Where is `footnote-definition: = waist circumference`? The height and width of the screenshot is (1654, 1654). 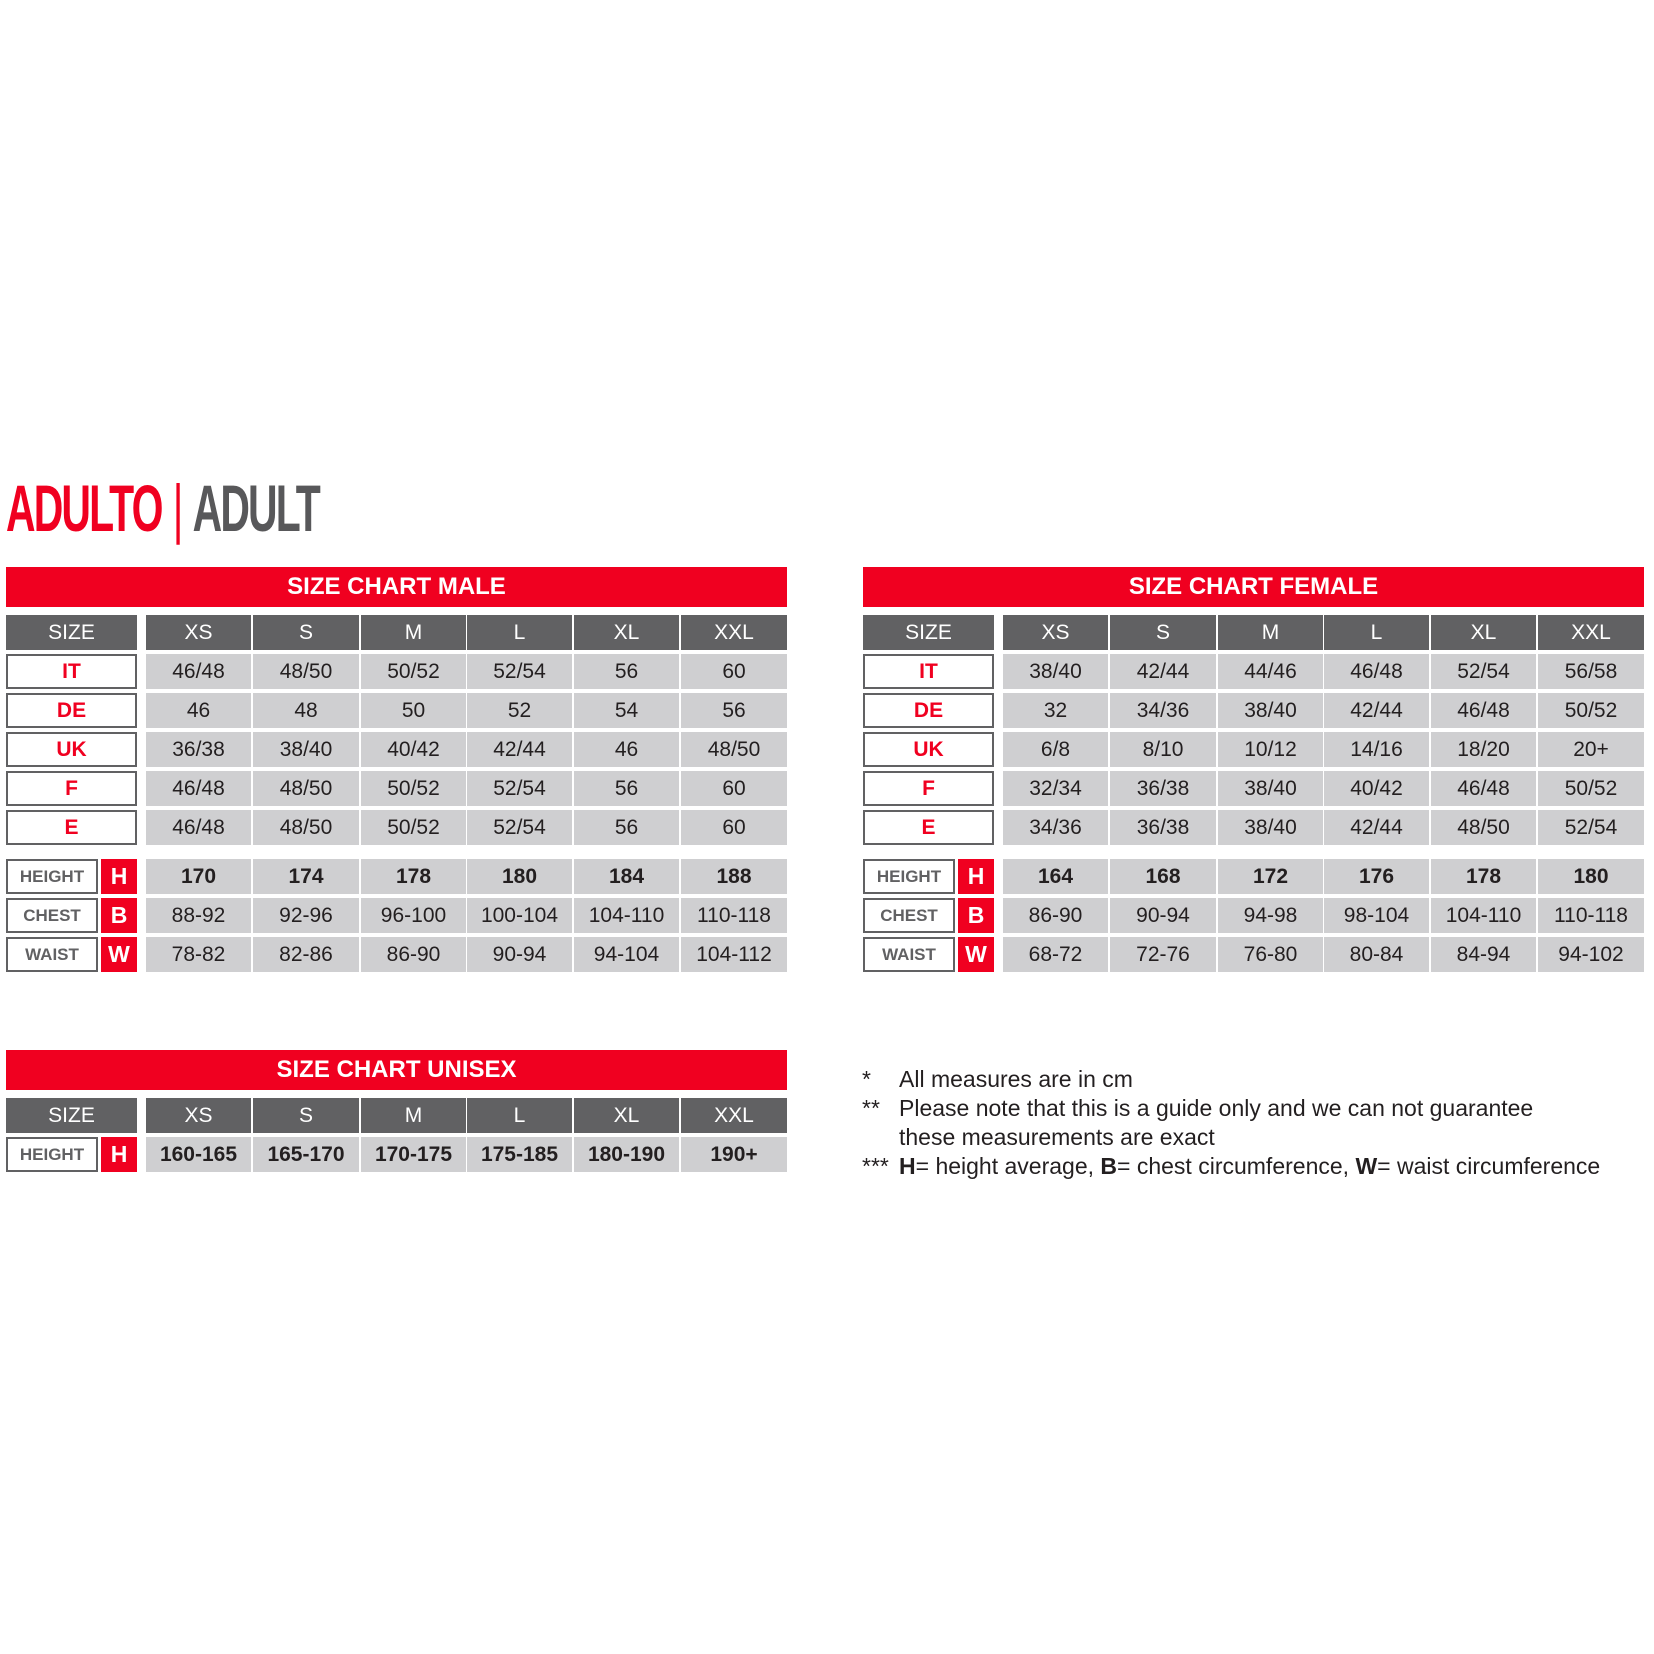 footnote-definition: = waist circumference is located at coordinates (1489, 1166).